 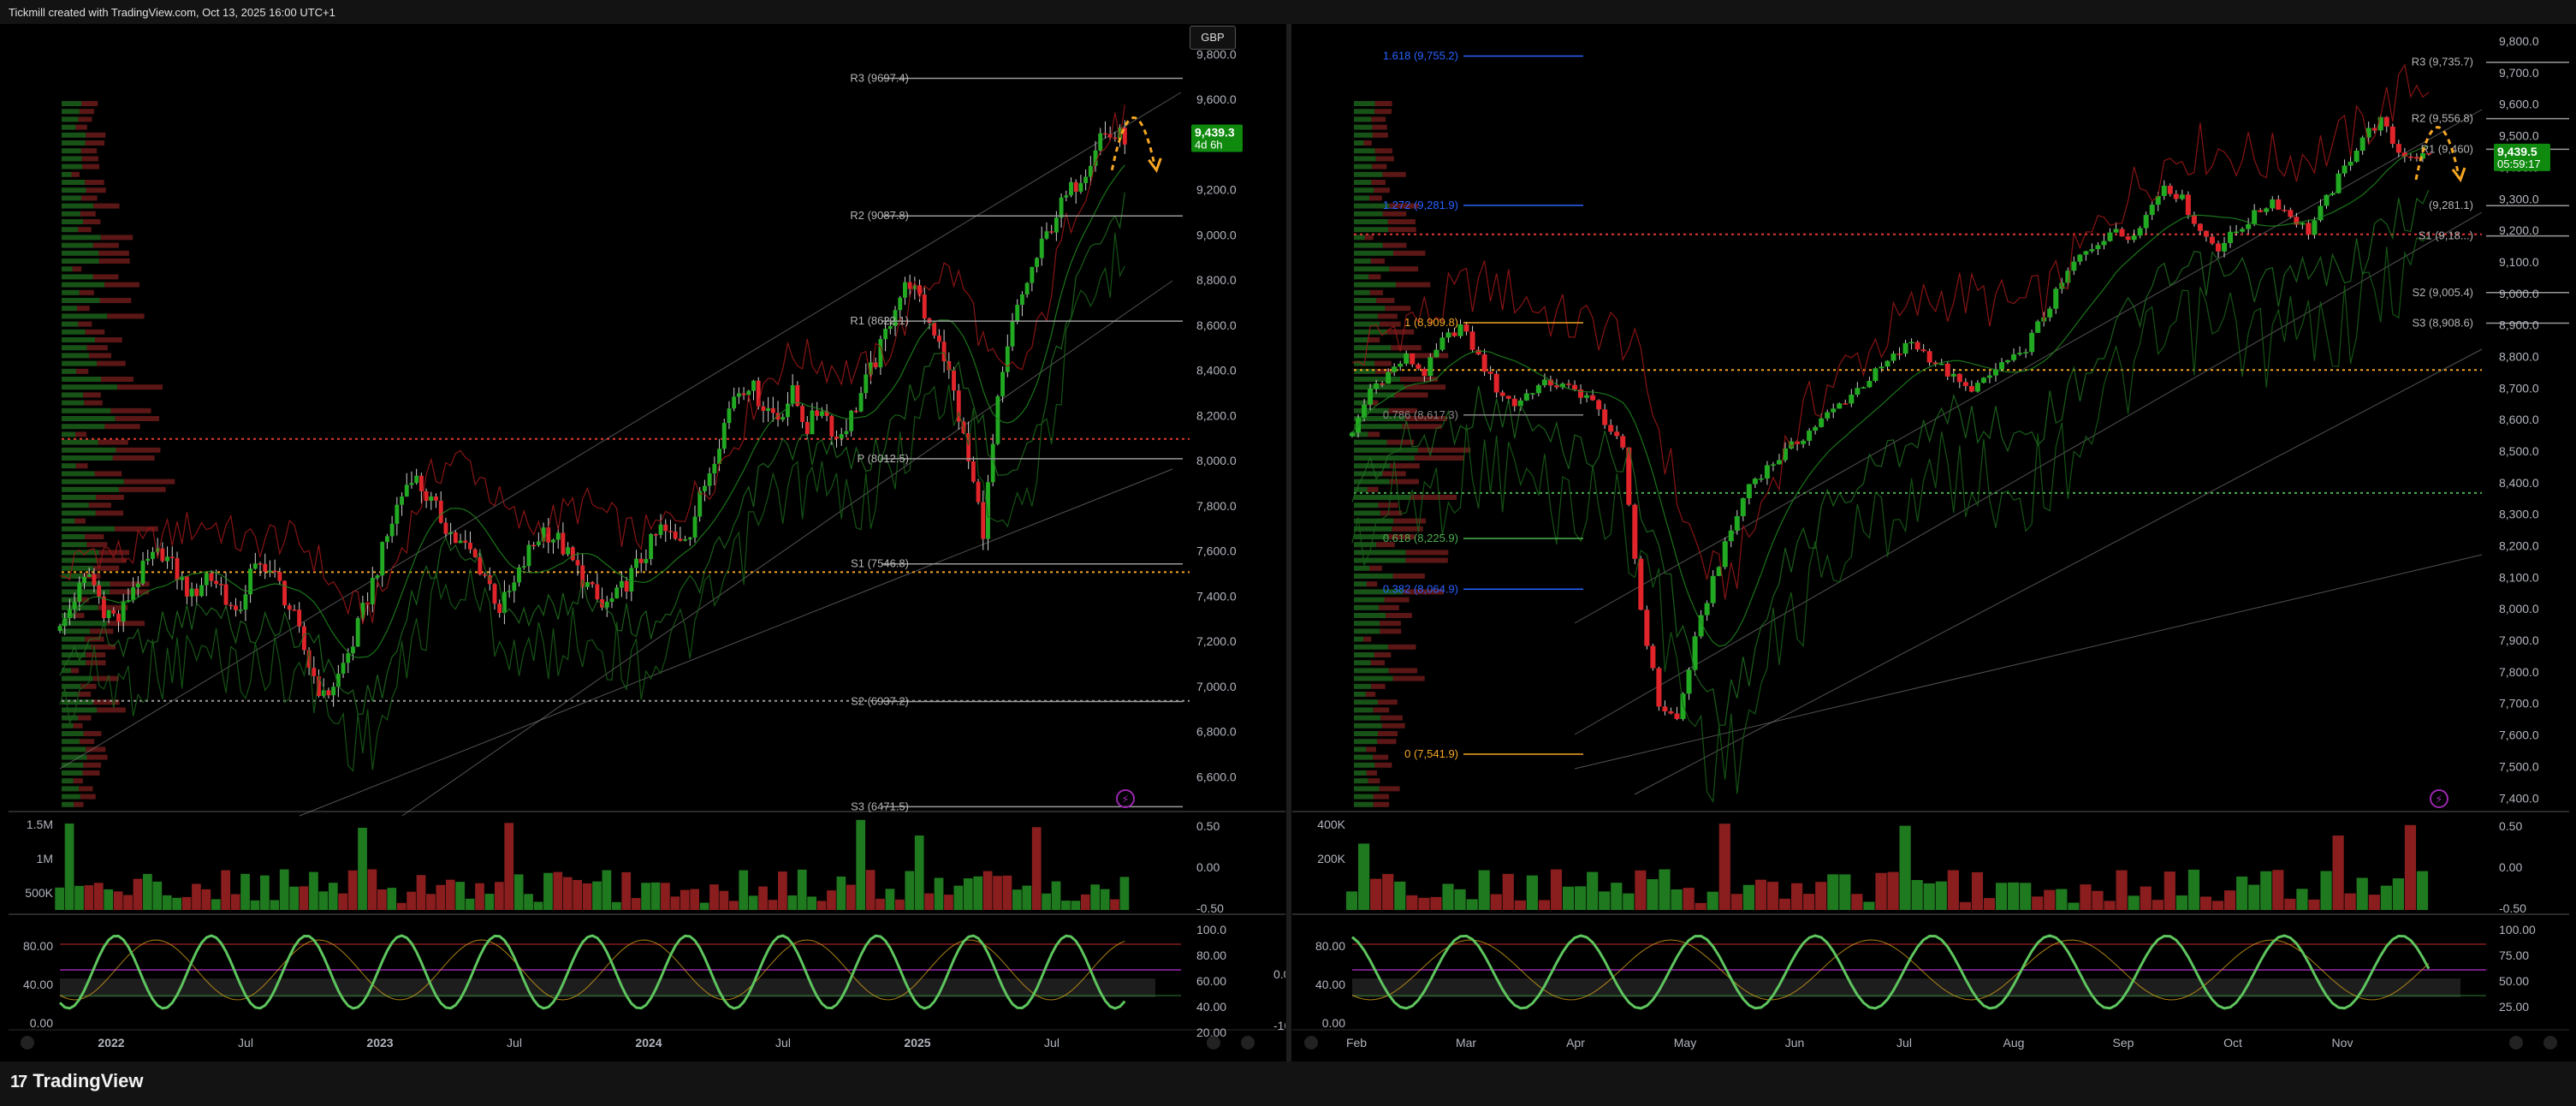 I want to click on currency-button: GBP, so click(x=1213, y=38).